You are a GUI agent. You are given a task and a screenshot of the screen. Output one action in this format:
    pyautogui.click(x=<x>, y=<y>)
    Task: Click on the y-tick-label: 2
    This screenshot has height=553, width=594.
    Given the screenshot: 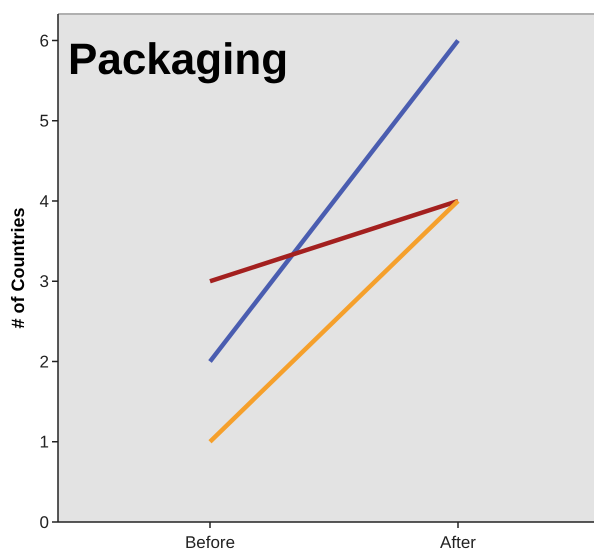 What is the action you would take?
    pyautogui.click(x=44, y=362)
    